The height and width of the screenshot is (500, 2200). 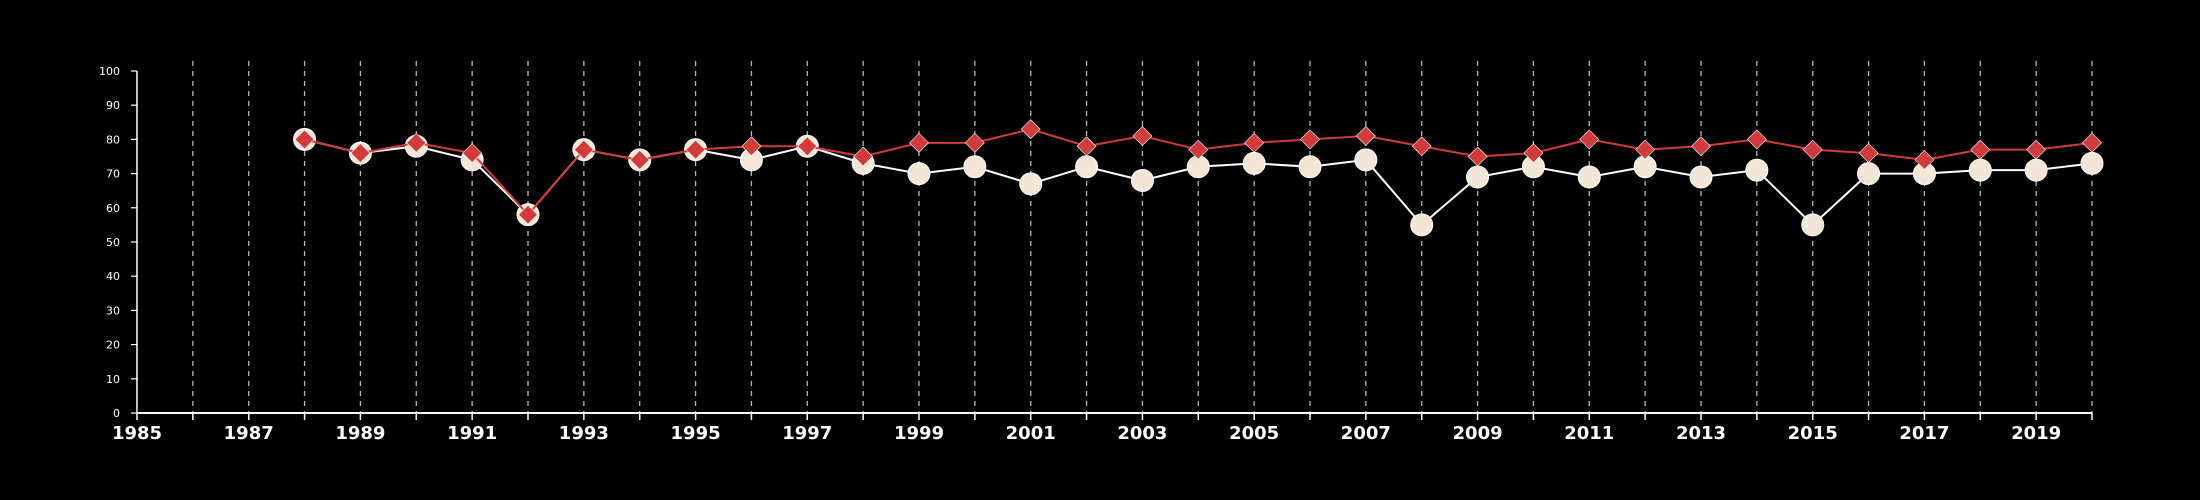 What do you see at coordinates (113, 139) in the screenshot?
I see `y-tick-label-80: 80` at bounding box center [113, 139].